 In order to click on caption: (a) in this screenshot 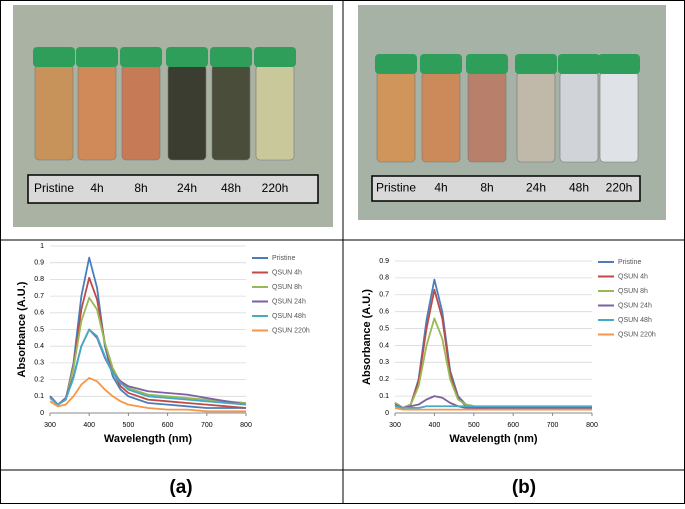, I will do `click(180, 487)`.